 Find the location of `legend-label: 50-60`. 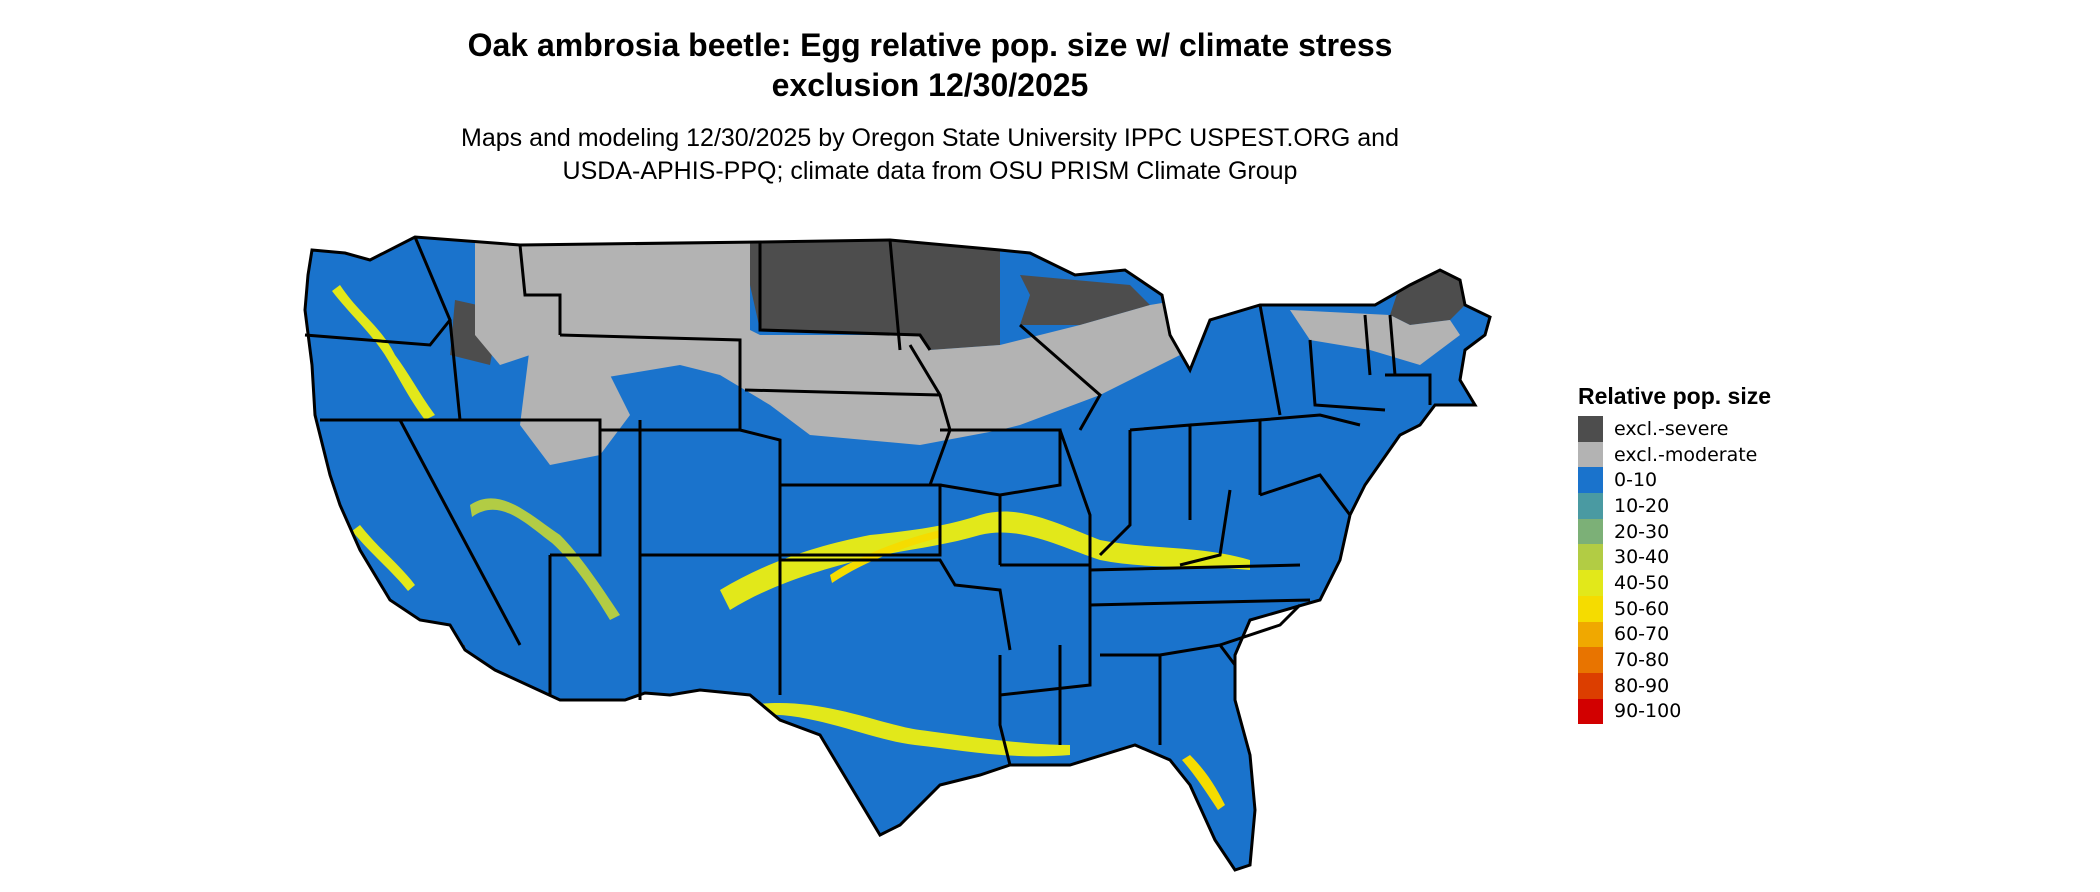

legend-label: 50-60 is located at coordinates (1642, 608).